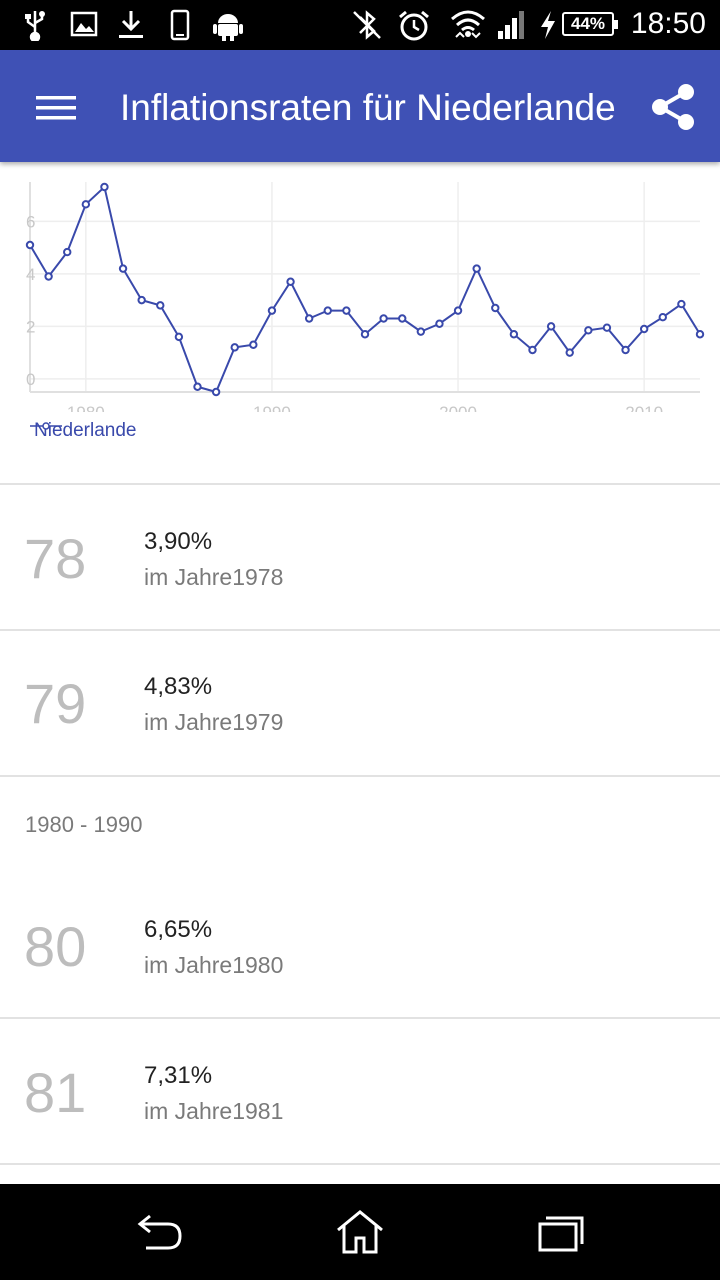  I want to click on home-icon, so click(360, 1232).